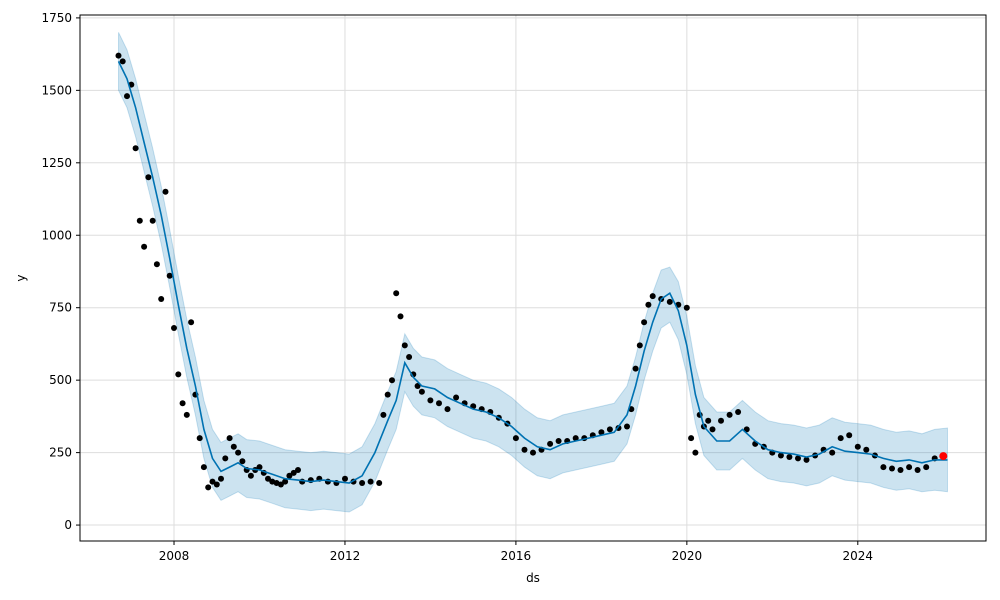 The image size is (1000, 600). I want to click on y-axis-ticks: 0 250 500 750 1000 1250 1500 1750, so click(60, 271).